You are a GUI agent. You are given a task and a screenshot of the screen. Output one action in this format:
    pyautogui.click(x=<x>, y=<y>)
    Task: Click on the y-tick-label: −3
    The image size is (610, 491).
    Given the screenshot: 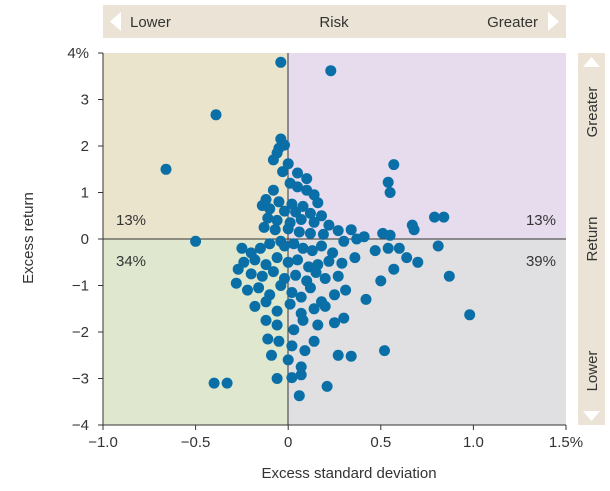 What is the action you would take?
    pyautogui.click(x=80, y=379)
    